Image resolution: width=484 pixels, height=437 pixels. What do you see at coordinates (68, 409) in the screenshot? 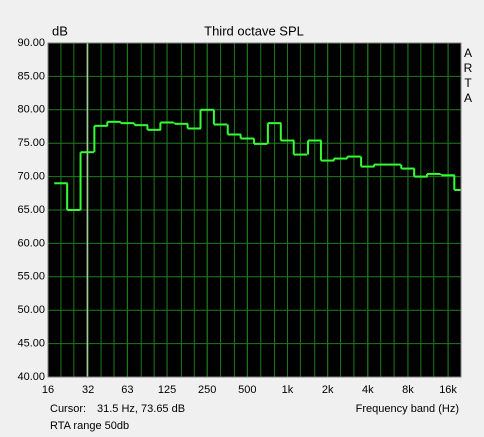
I see `cursor-label: Cursor:` at bounding box center [68, 409].